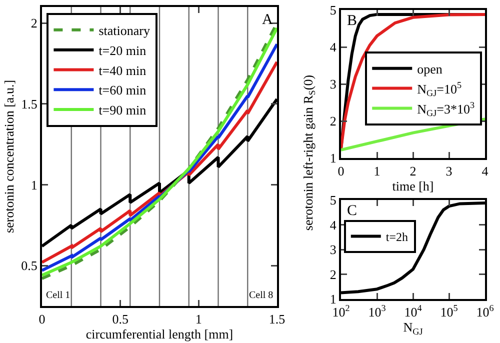 The image size is (500, 343). What do you see at coordinates (439, 89) in the screenshot?
I see `legend-label: N$_{GJ}$=10$^{5}$` at bounding box center [439, 89].